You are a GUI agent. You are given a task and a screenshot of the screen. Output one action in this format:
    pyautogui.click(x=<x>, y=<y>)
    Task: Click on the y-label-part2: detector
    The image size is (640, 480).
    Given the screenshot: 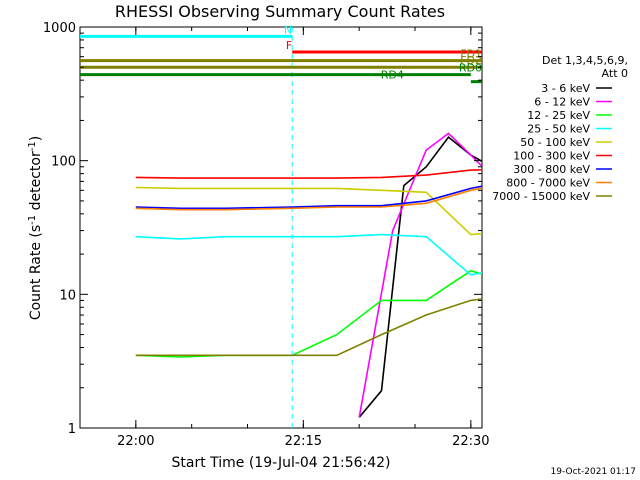 What is the action you would take?
    pyautogui.click(x=36, y=183)
    